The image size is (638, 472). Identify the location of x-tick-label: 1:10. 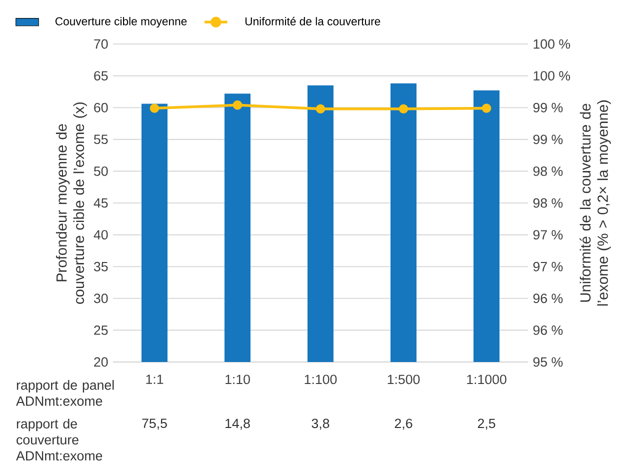
(238, 379).